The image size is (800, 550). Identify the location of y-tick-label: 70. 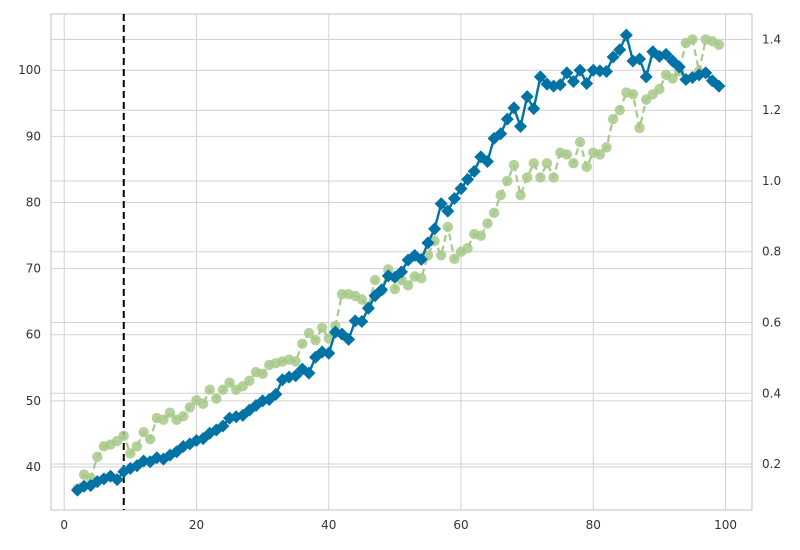
(33, 269).